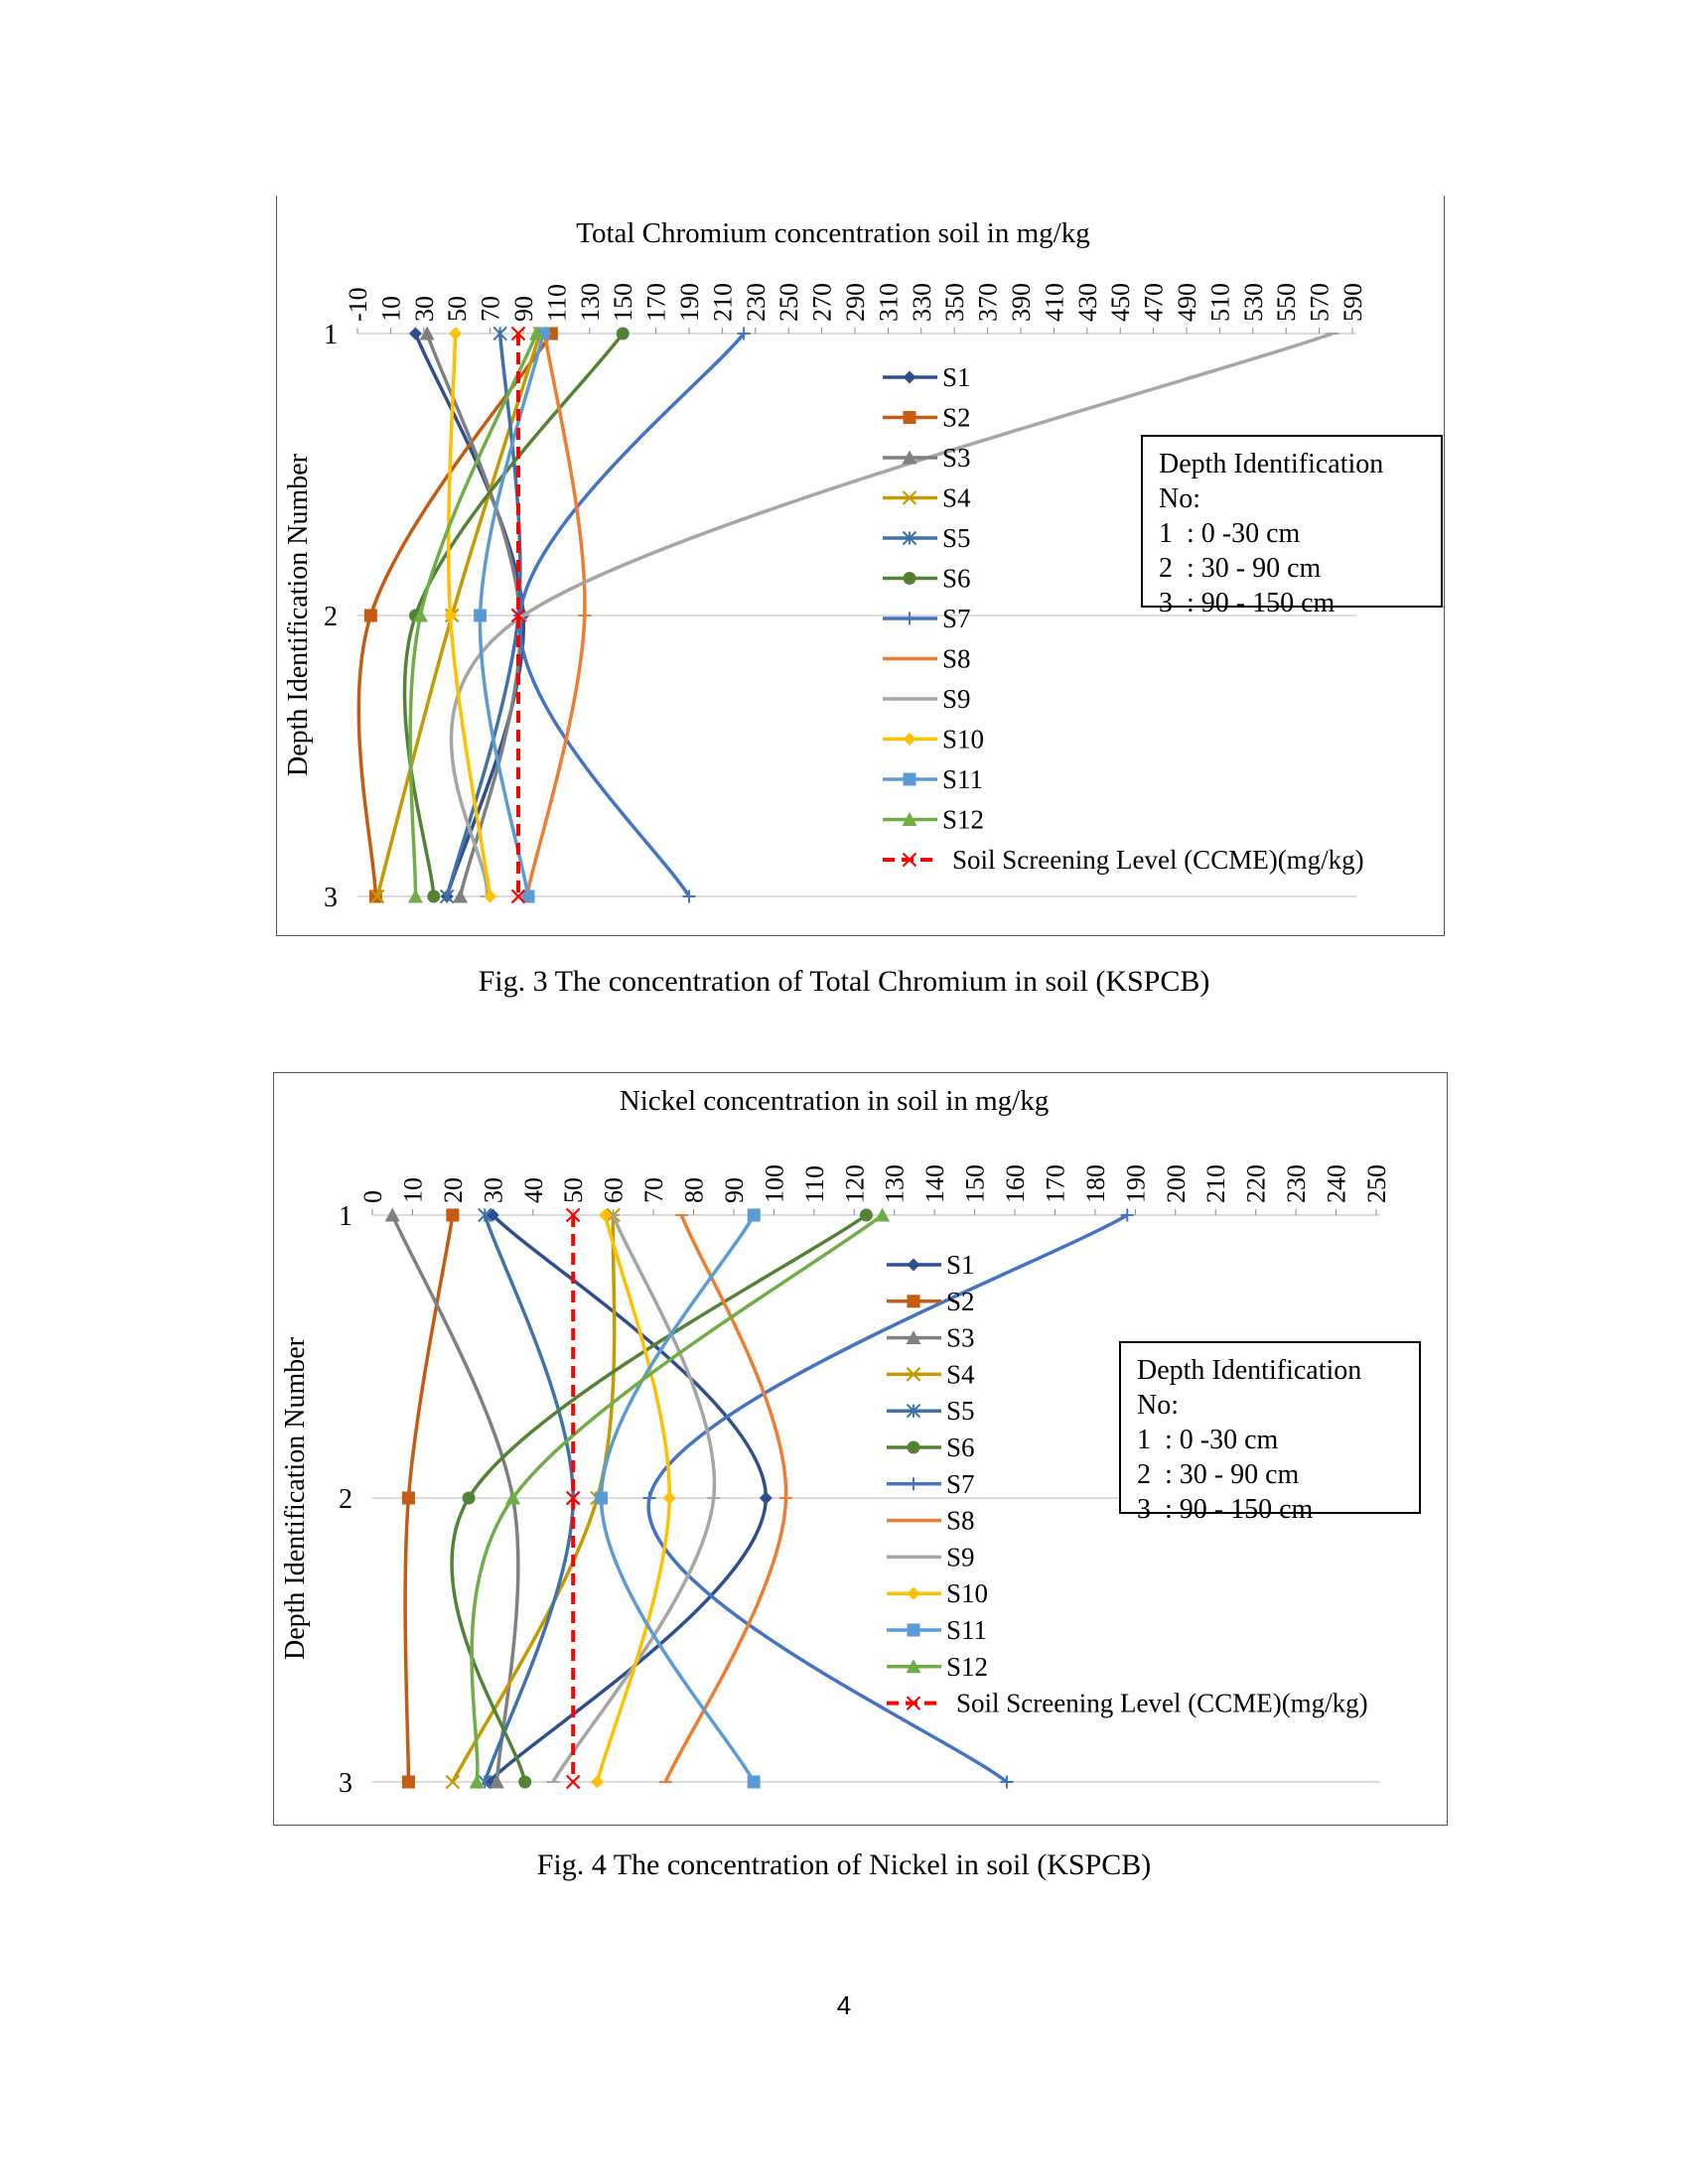  What do you see at coordinates (725, 1498) in the screenshot?
I see `series-s8` at bounding box center [725, 1498].